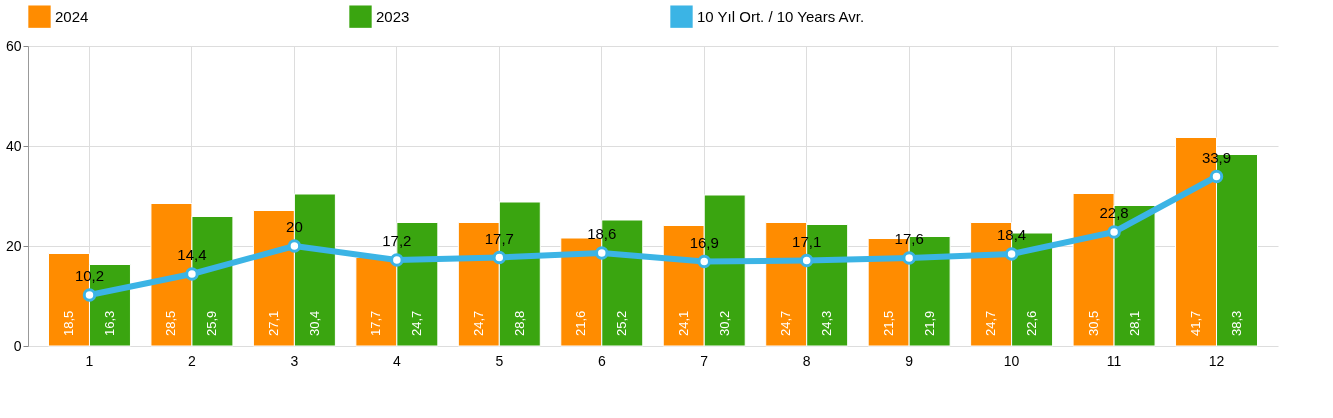 Image resolution: width=1333 pixels, height=418 pixels. What do you see at coordinates (68, 323) in the screenshot?
I see `data-label: 18,5` at bounding box center [68, 323].